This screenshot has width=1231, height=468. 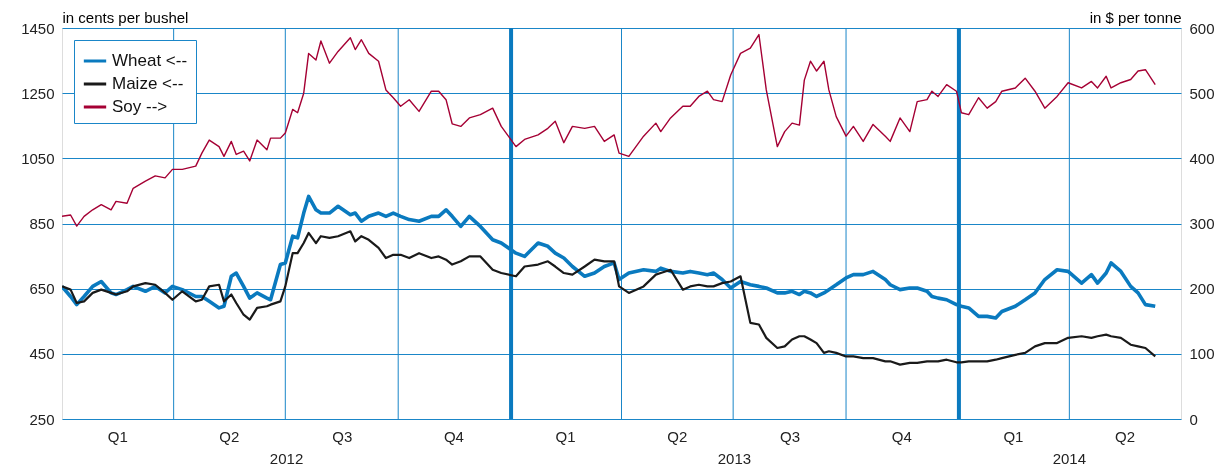 I want to click on y-tick-label: 1050, so click(x=38, y=158).